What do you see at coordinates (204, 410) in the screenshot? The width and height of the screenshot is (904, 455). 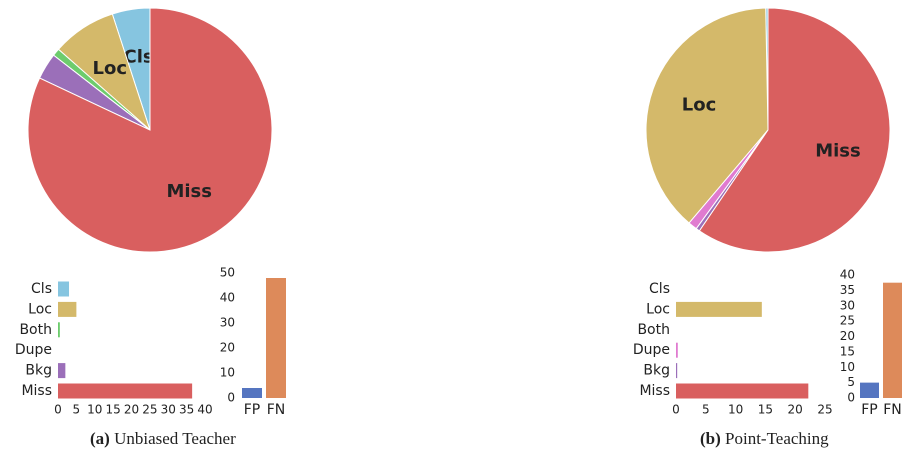 I see `x-tick-label: 40` at bounding box center [204, 410].